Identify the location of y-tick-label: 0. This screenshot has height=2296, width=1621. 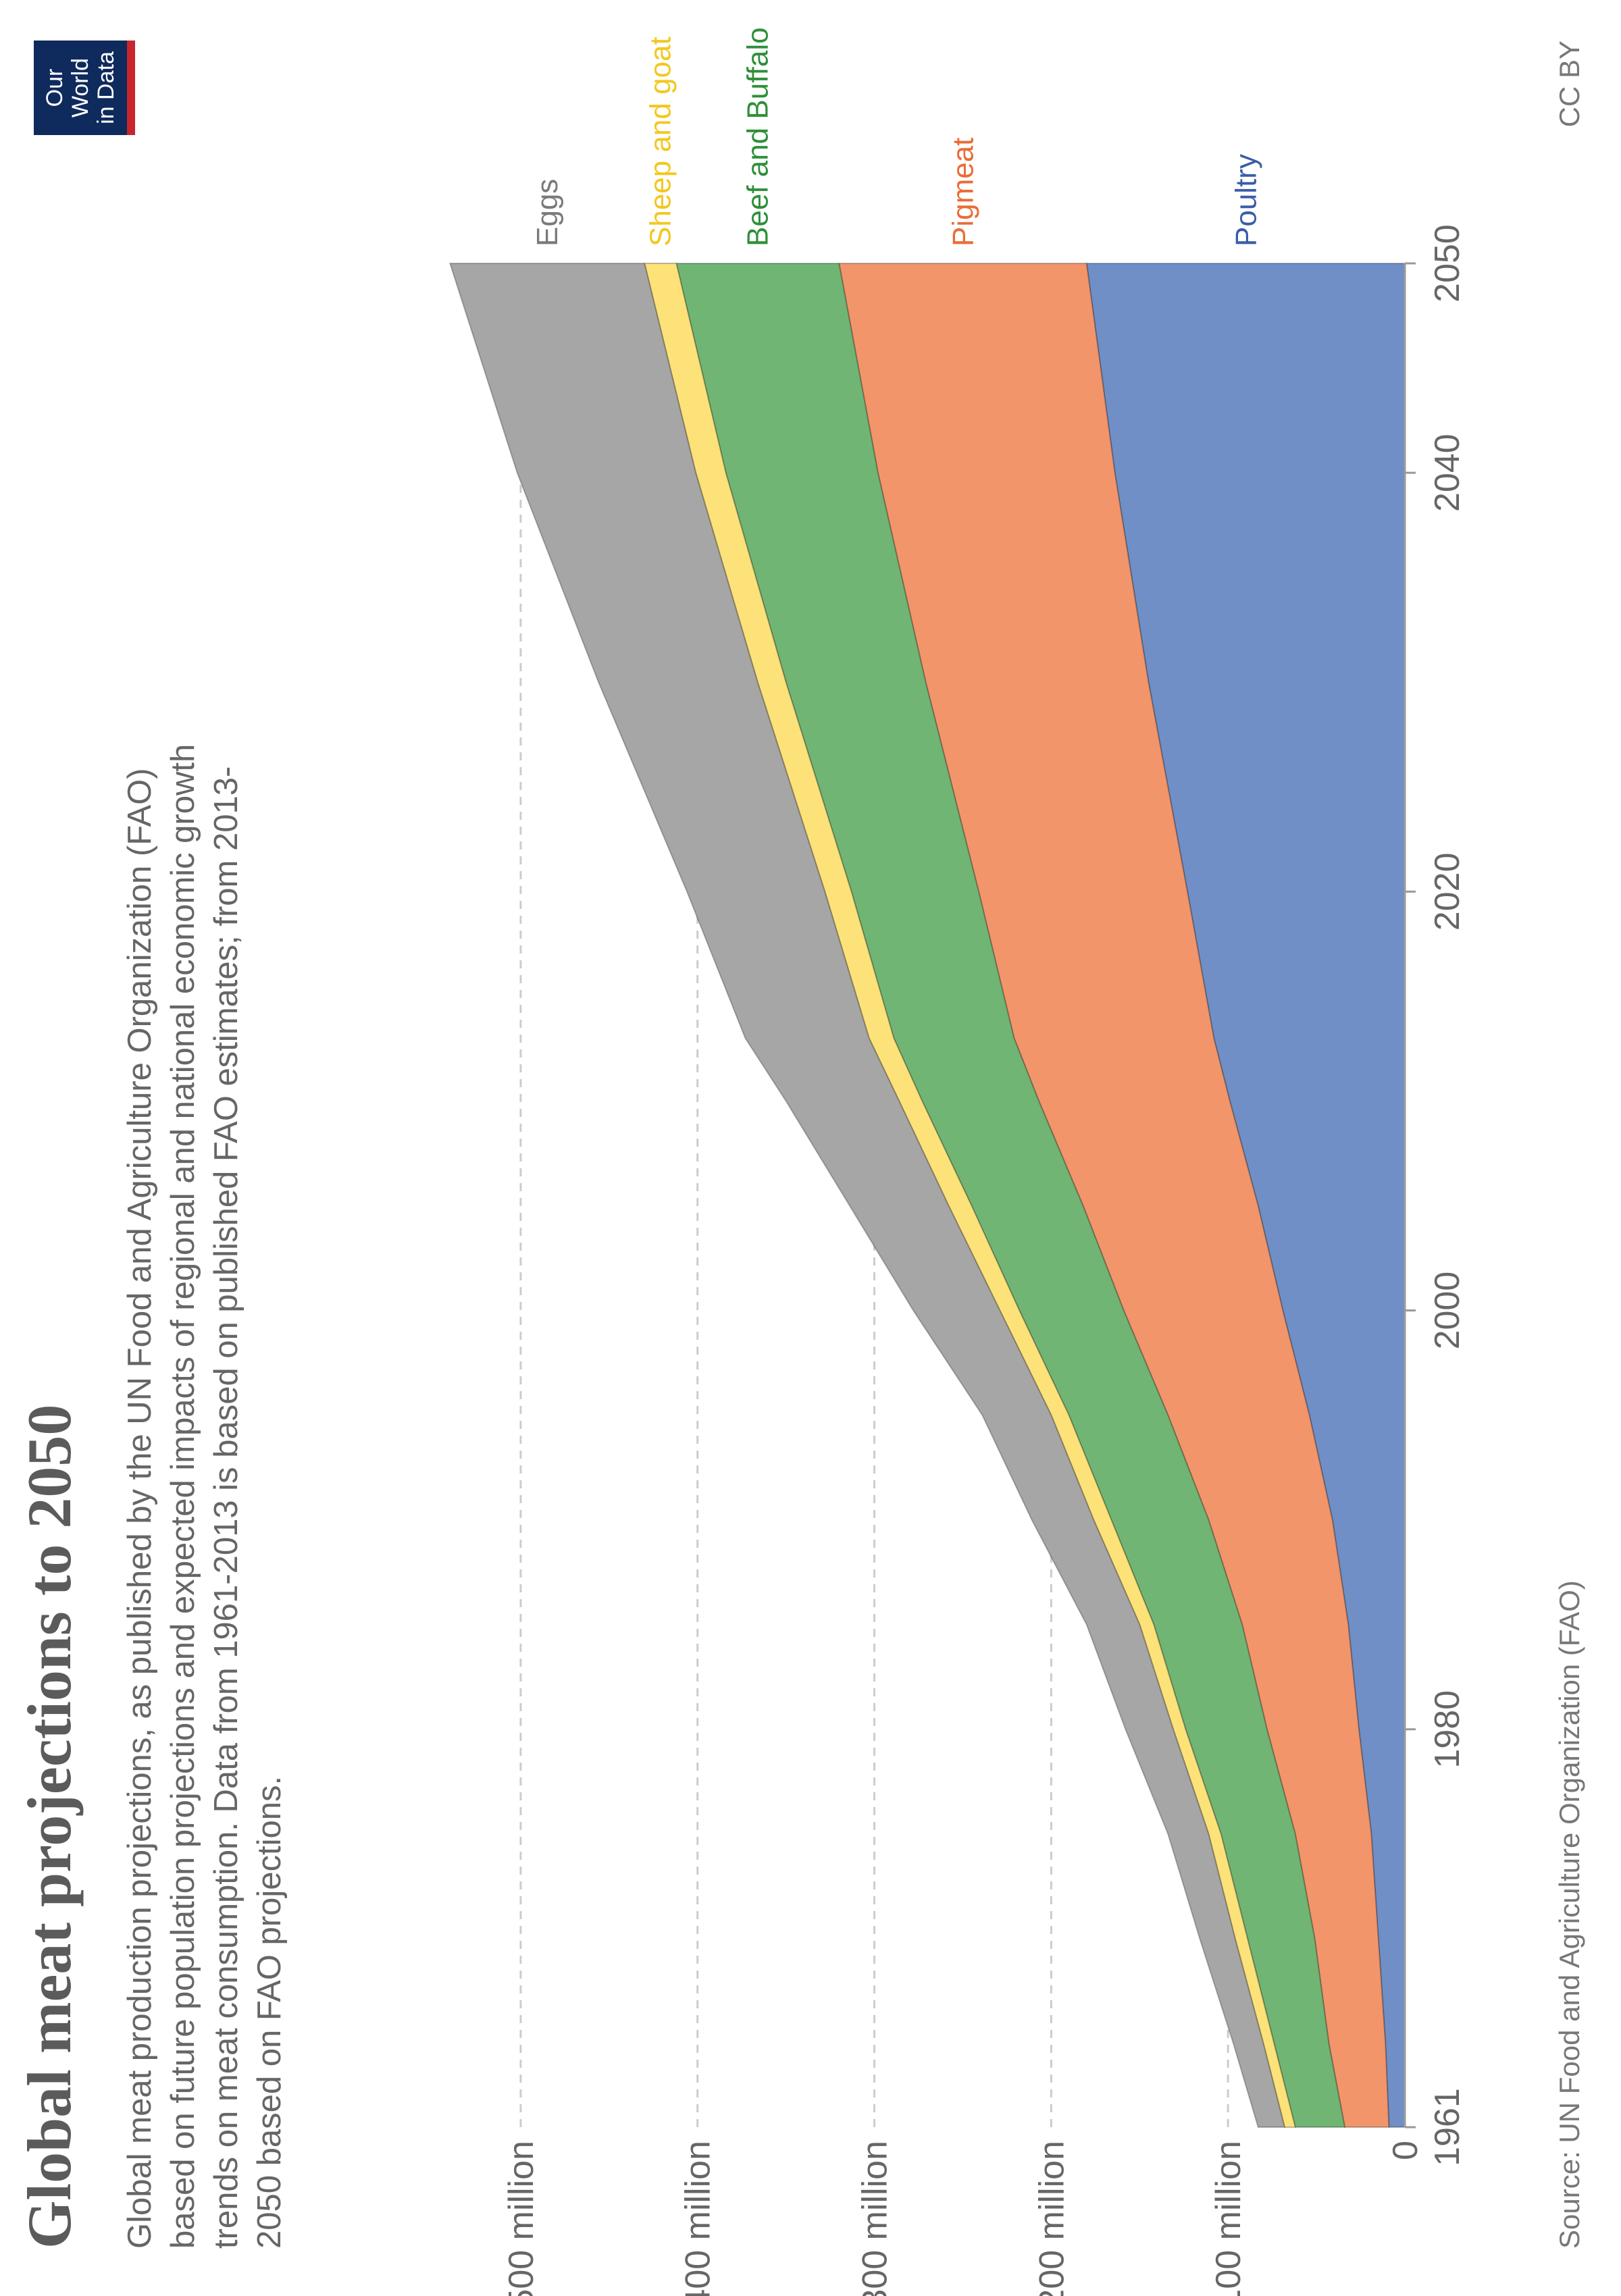
(1405, 2150).